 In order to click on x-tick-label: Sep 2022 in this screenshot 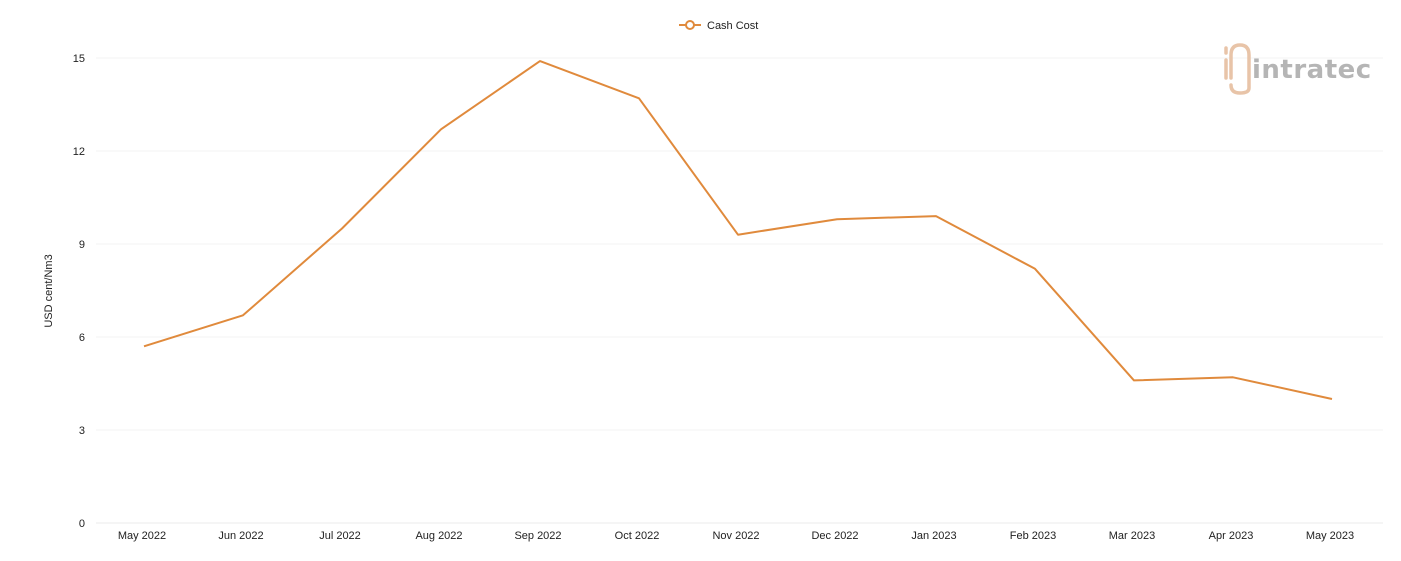, I will do `click(537, 536)`.